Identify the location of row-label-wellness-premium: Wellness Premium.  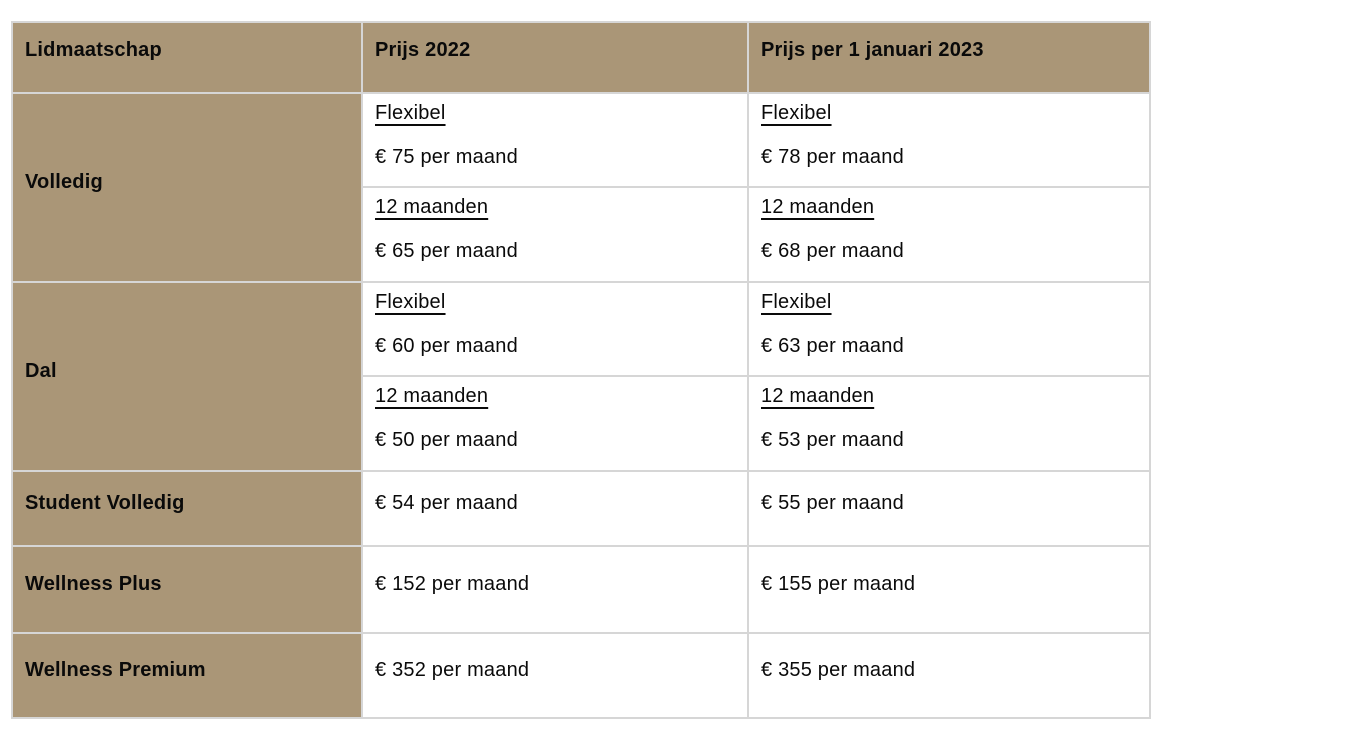
(187, 675).